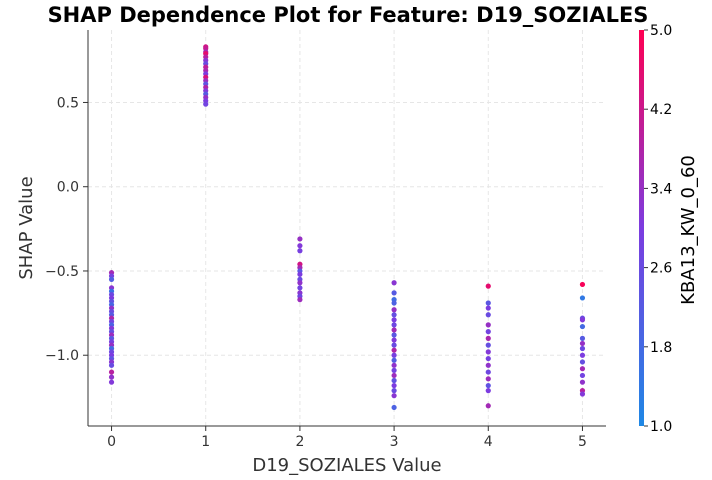 This screenshot has width=712, height=480. Describe the element at coordinates (394, 442) in the screenshot. I see `x-tick-label: 3` at that location.